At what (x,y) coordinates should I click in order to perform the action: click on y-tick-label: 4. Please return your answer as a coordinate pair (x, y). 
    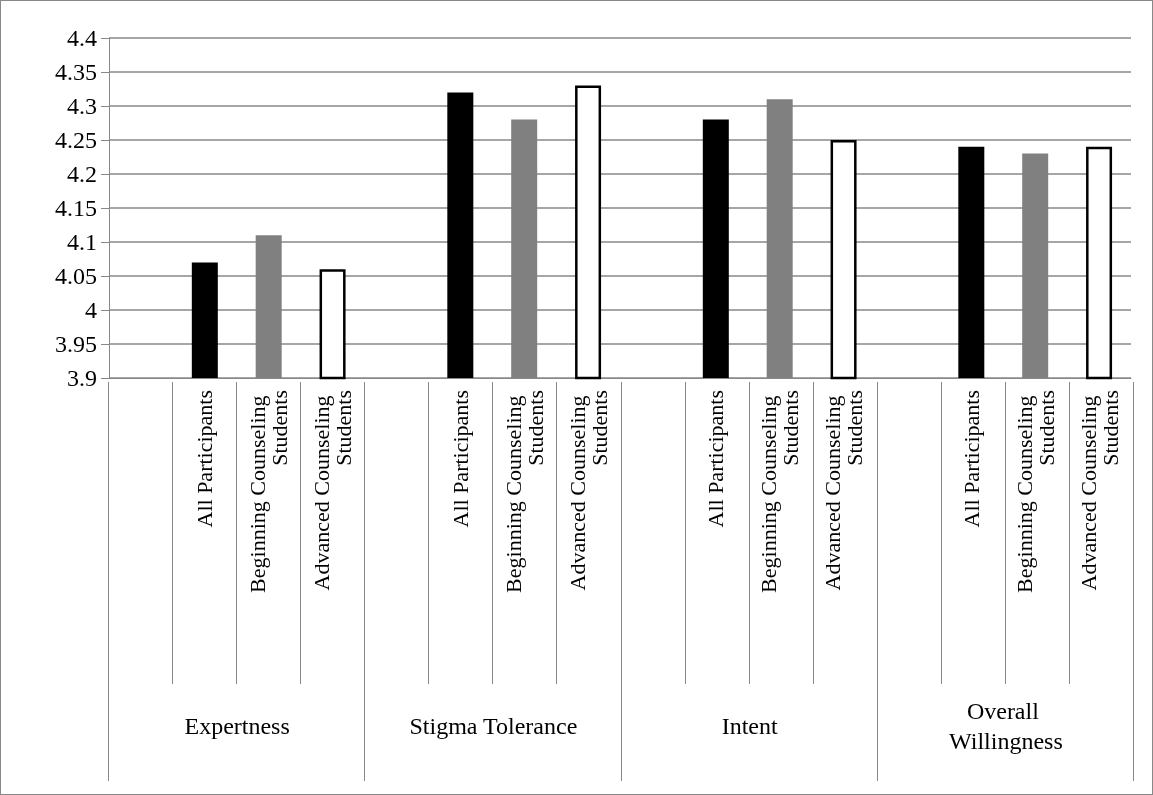
    Looking at the image, I should click on (91, 310).